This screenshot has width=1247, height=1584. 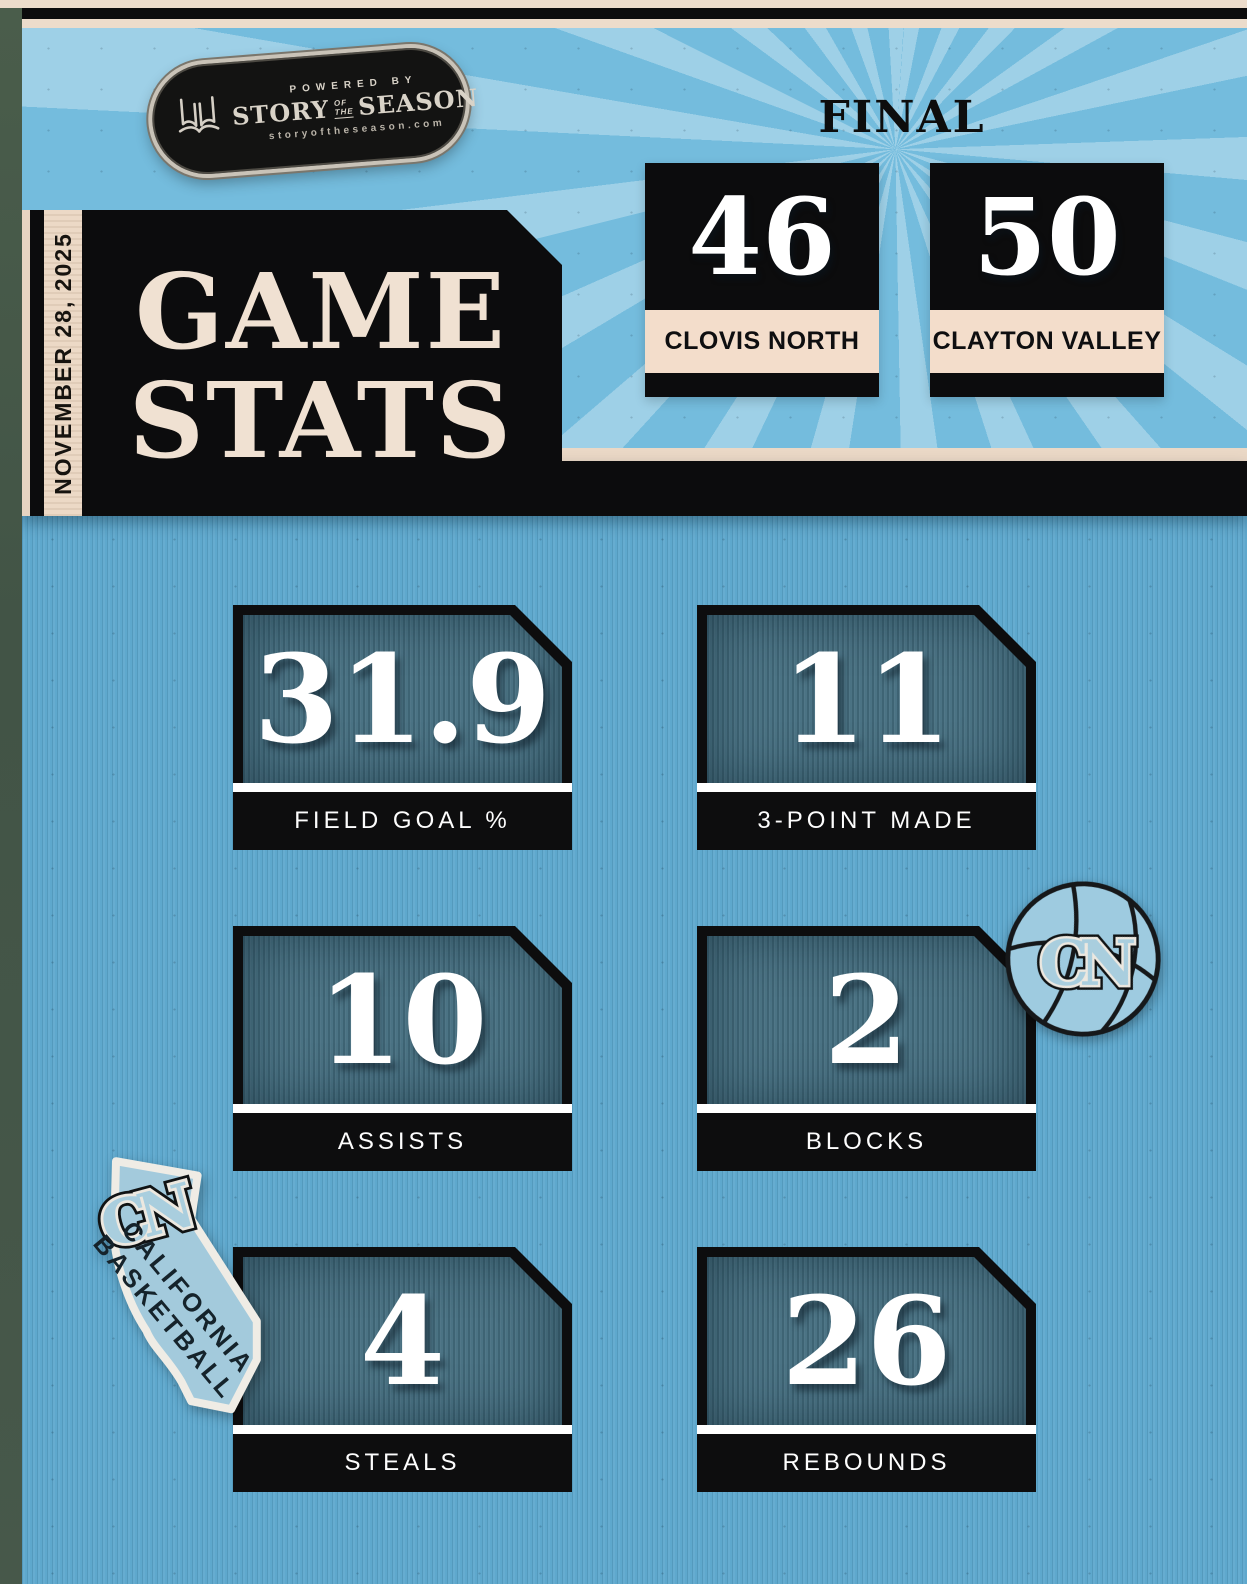 I want to click on stat-card-blocks: 2 BLOCKS, so click(x=866, y=1048).